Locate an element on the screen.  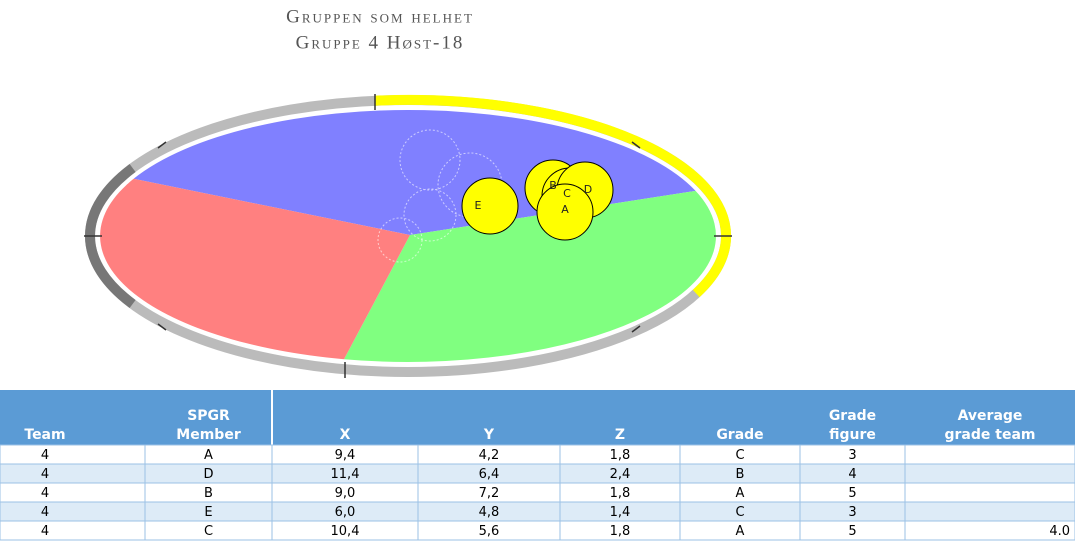
column-header: Y is located at coordinates (489, 435).